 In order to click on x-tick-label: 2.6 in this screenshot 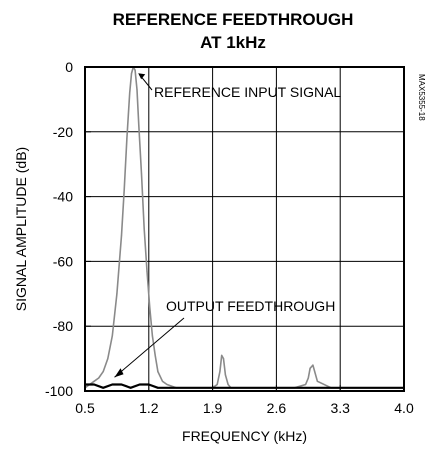, I will do `click(277, 408)`.